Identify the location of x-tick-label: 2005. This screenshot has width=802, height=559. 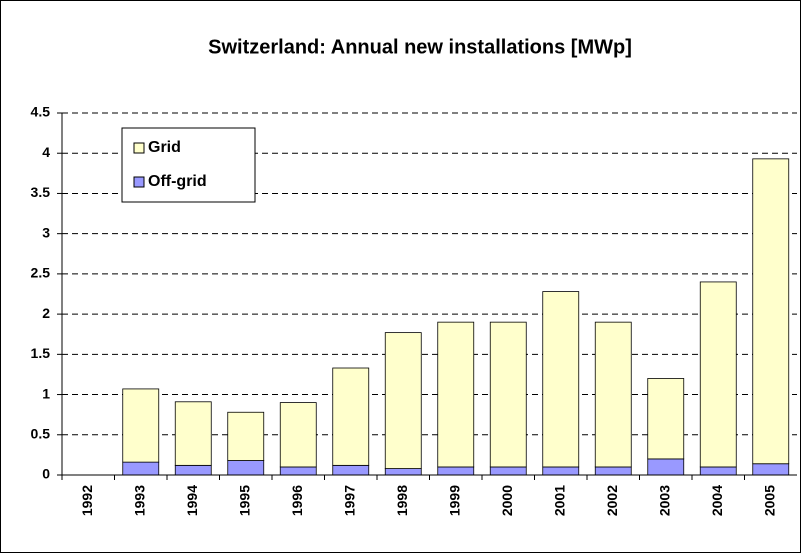
(769, 500).